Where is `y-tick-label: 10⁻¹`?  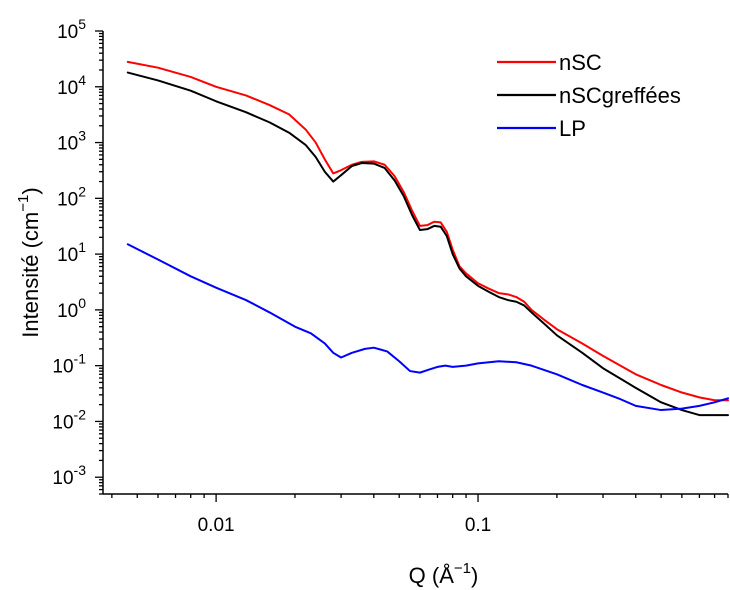 y-tick-label: 10⁻¹ is located at coordinates (69, 364).